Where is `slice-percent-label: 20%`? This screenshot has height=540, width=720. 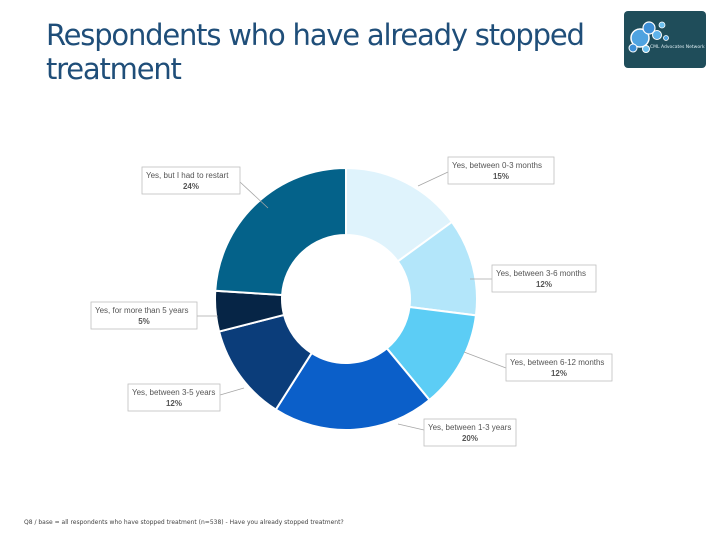
slice-percent-label: 20% is located at coordinates (470, 438).